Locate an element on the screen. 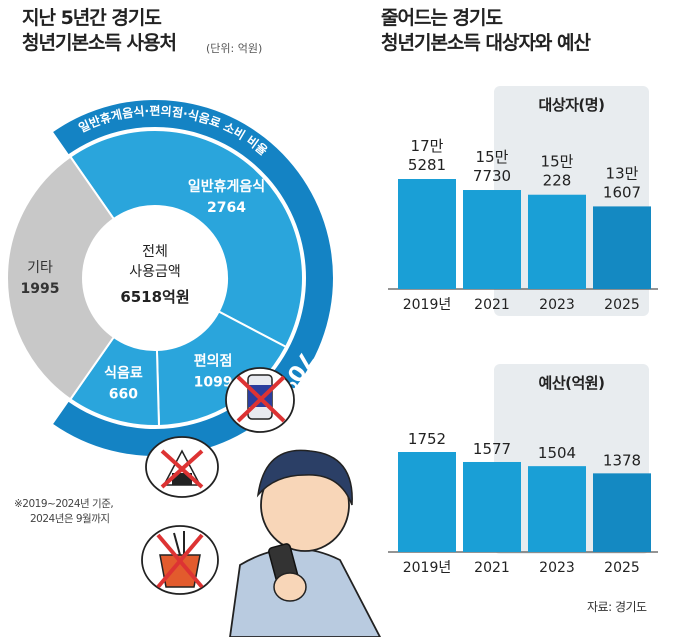 The height and width of the screenshot is (637, 681). panel-recipients-title: 대상자(명) is located at coordinates (571, 105).